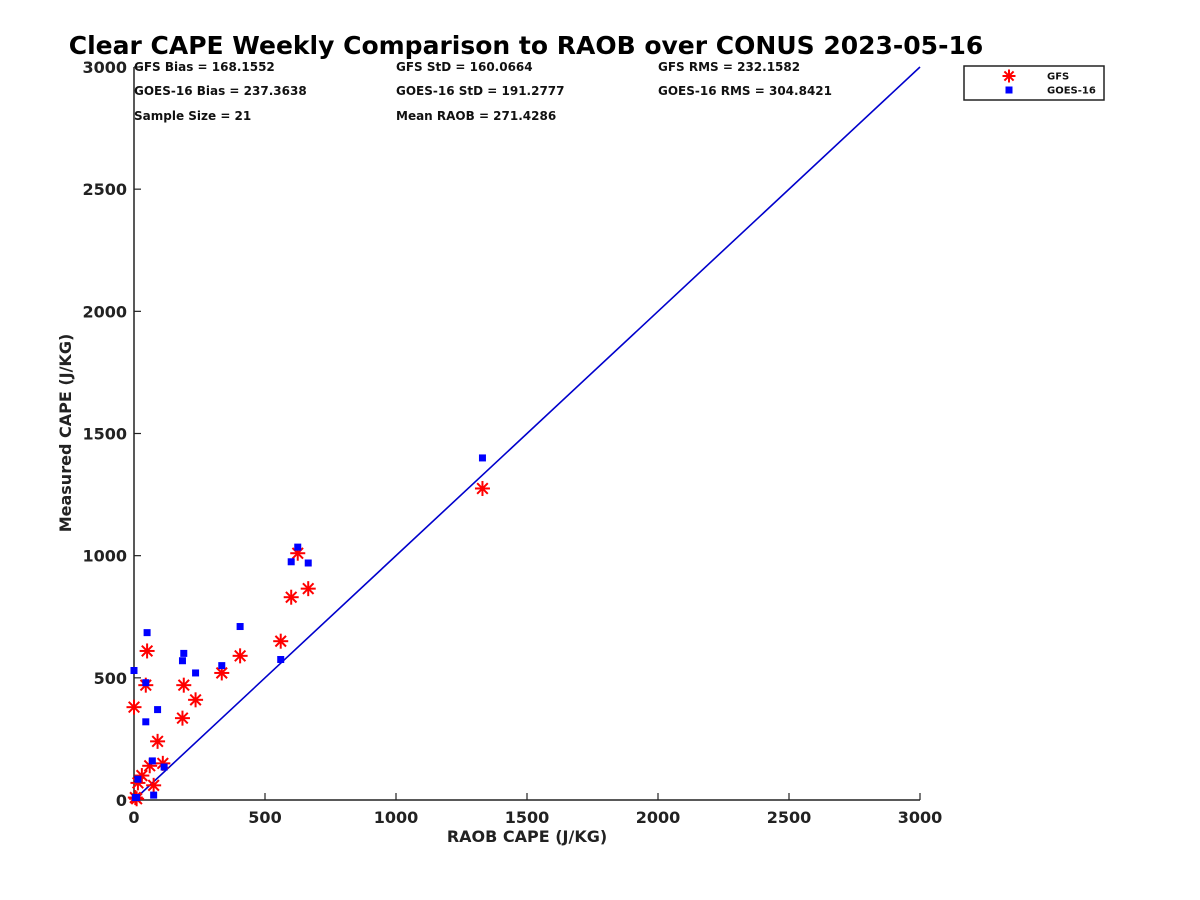 Image resolution: width=1200 pixels, height=900 pixels. Describe the element at coordinates (1071, 91) in the screenshot. I see `legend-label: GOES-16` at that location.